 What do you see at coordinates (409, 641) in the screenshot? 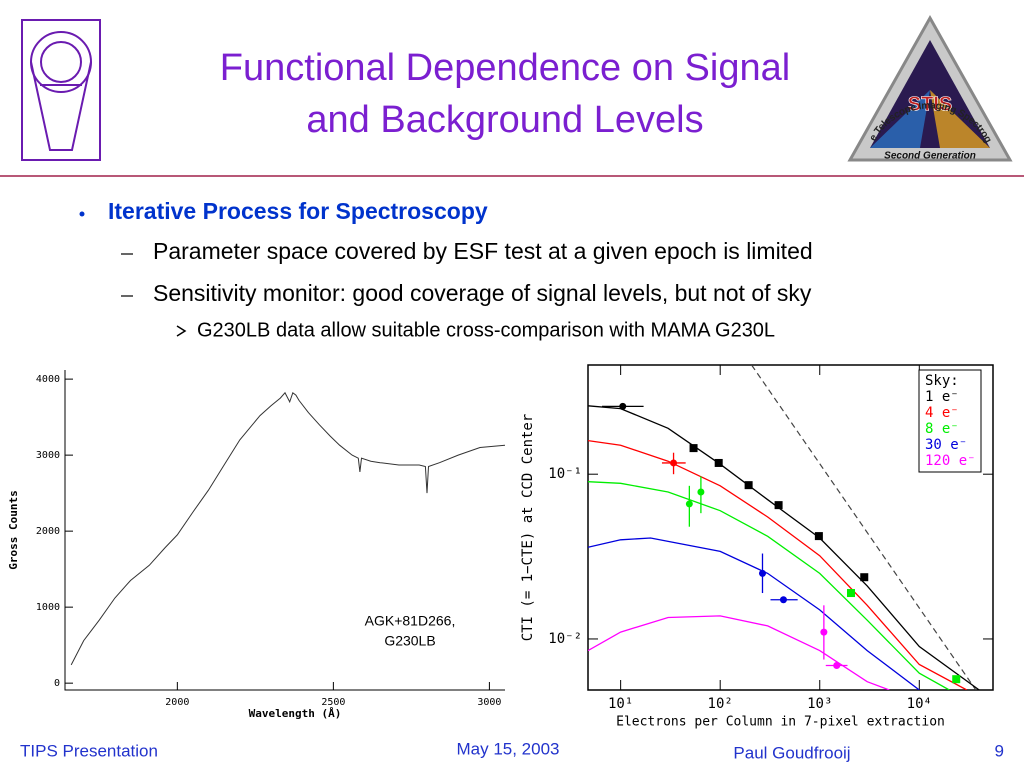
I see `annotation: G230LB` at bounding box center [409, 641].